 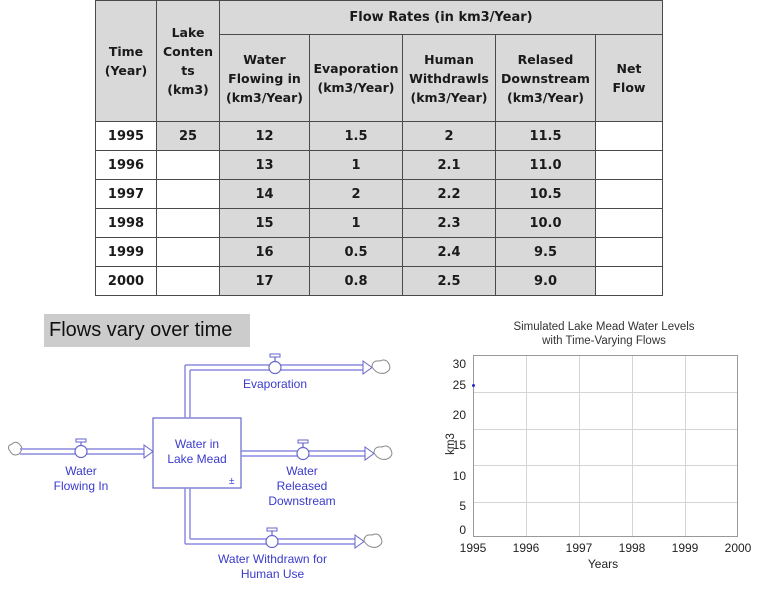 I want to click on header-lake-contents: Lake Conten ts (km3), so click(x=188, y=61).